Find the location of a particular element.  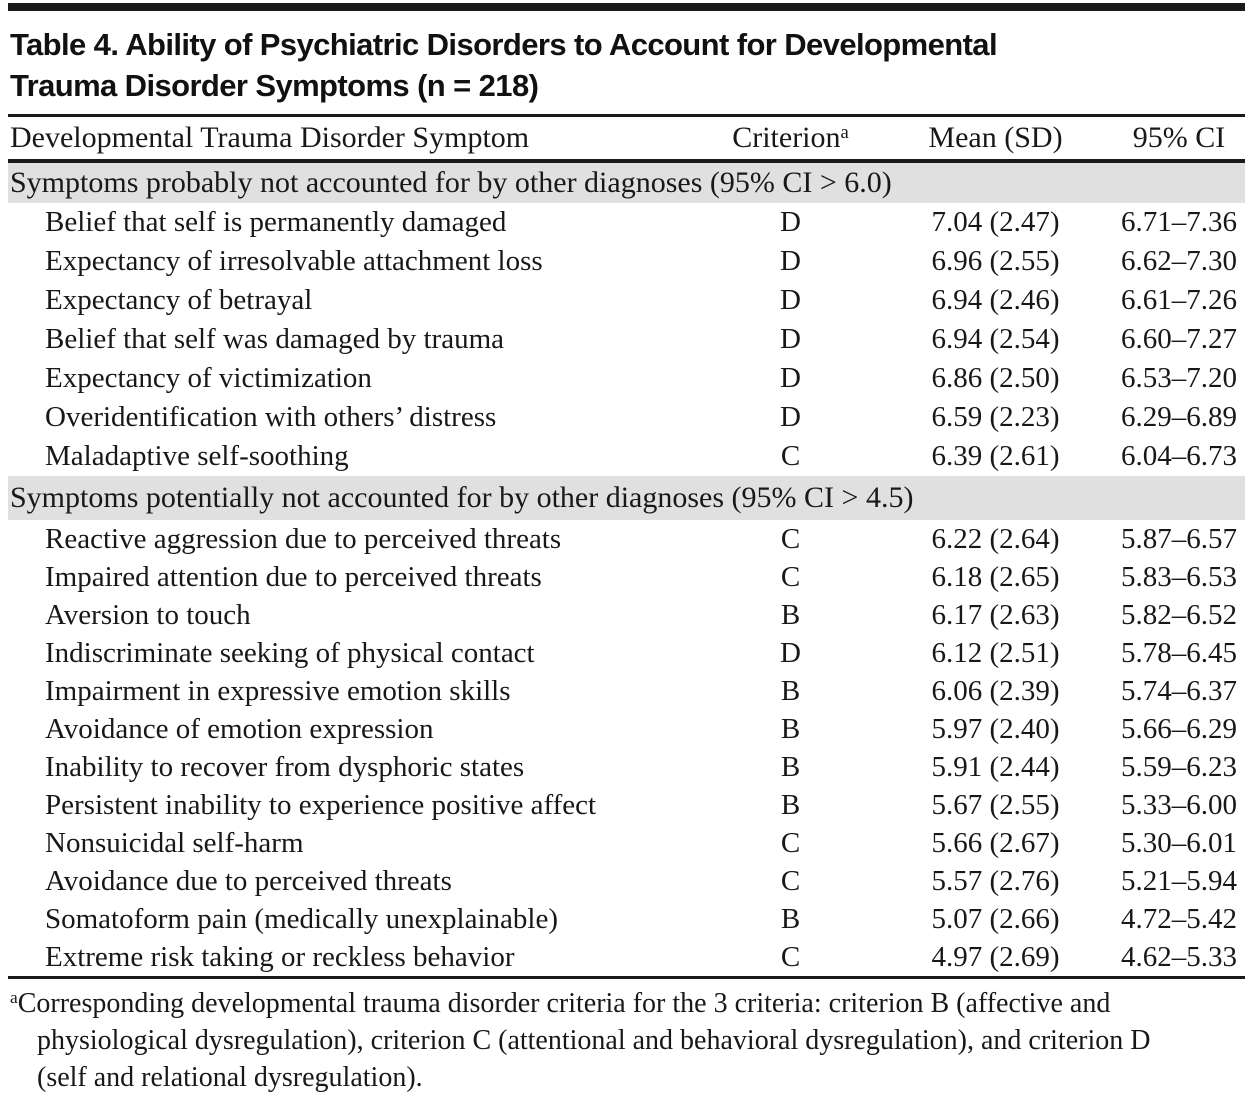

ci-cell: 4.72–5.42 is located at coordinates (1179, 918).